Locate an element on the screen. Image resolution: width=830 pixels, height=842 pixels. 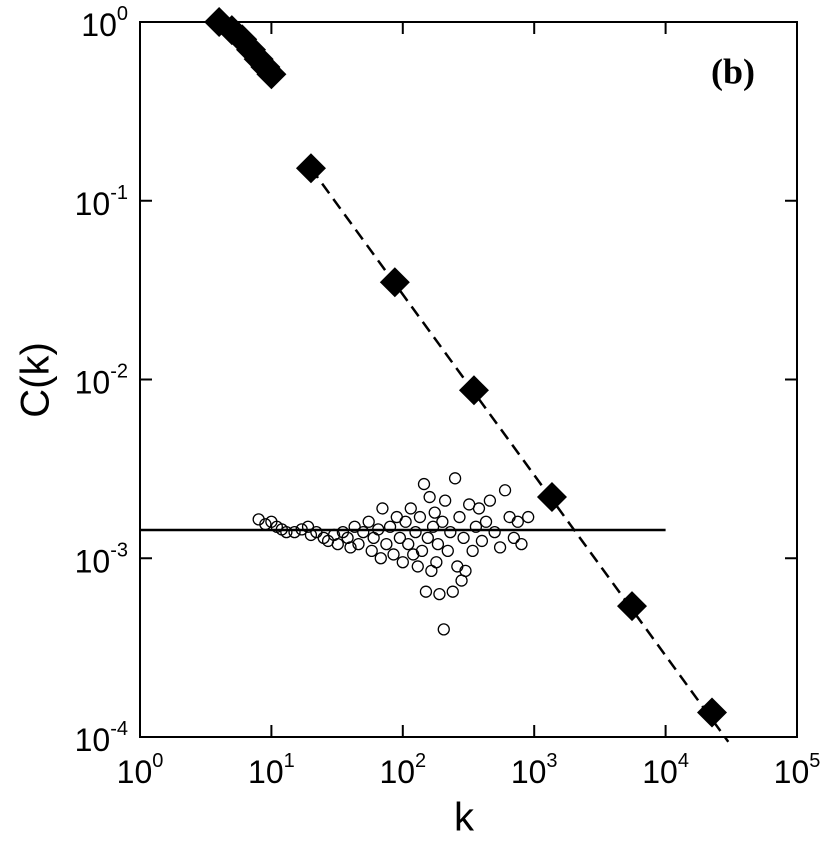
panel-label: (b) is located at coordinates (733, 71).